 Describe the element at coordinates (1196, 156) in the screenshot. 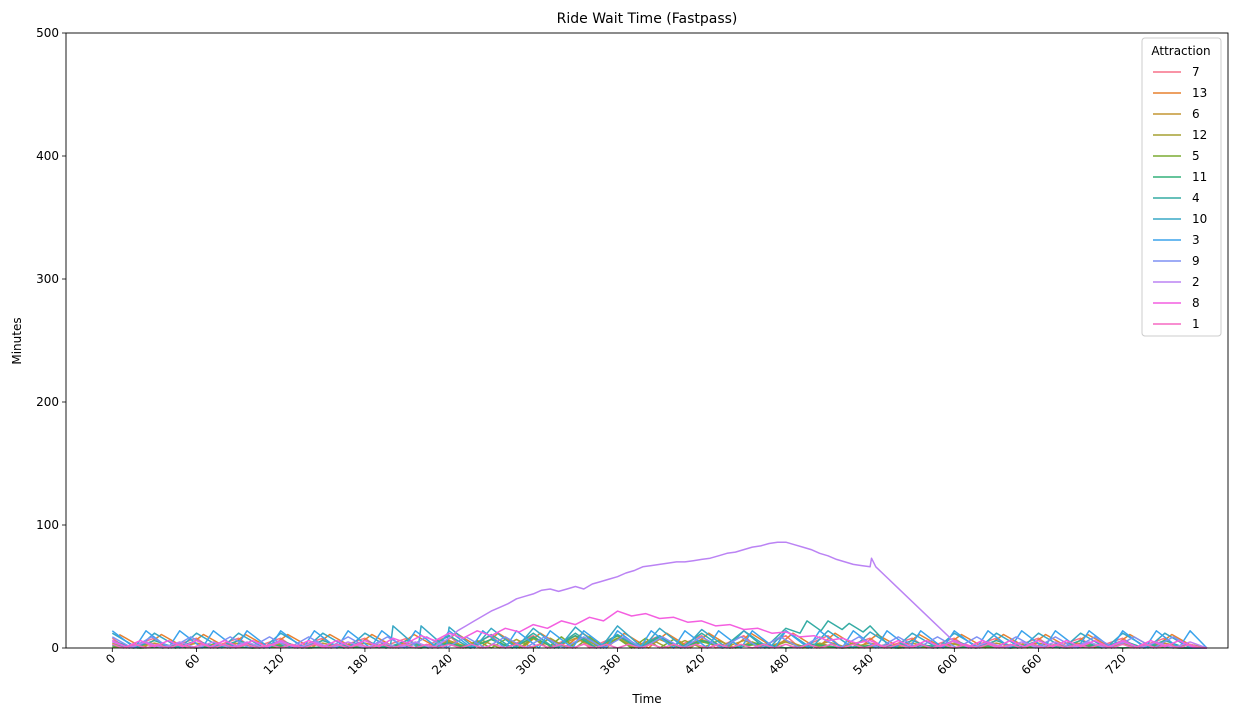

I see `legend-label: 5` at that location.